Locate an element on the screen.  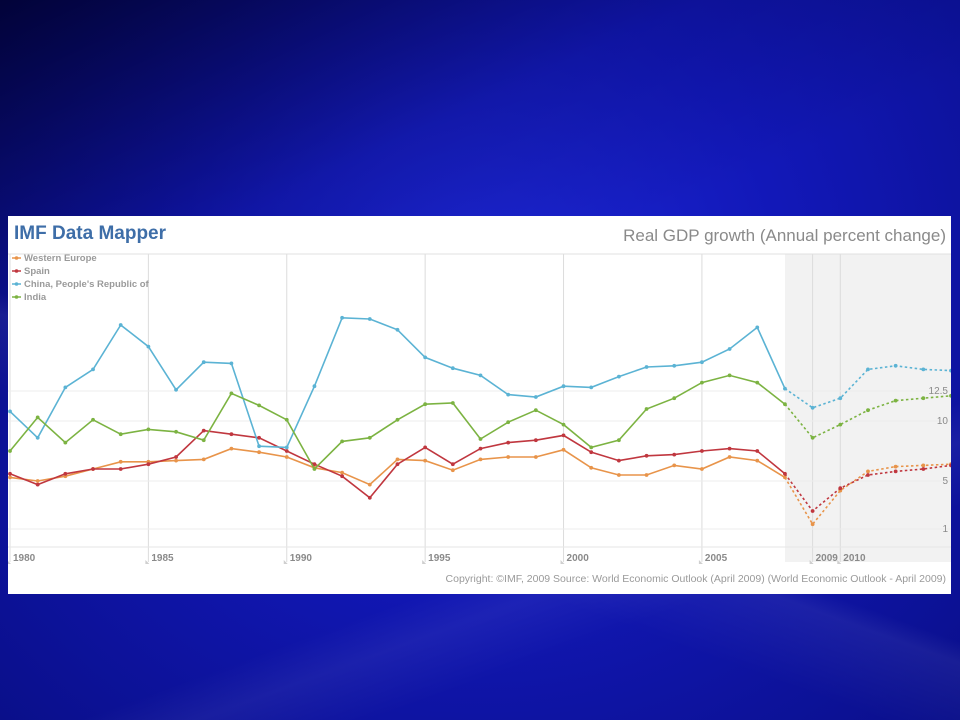
x-tick-label: 2000 is located at coordinates (578, 558).